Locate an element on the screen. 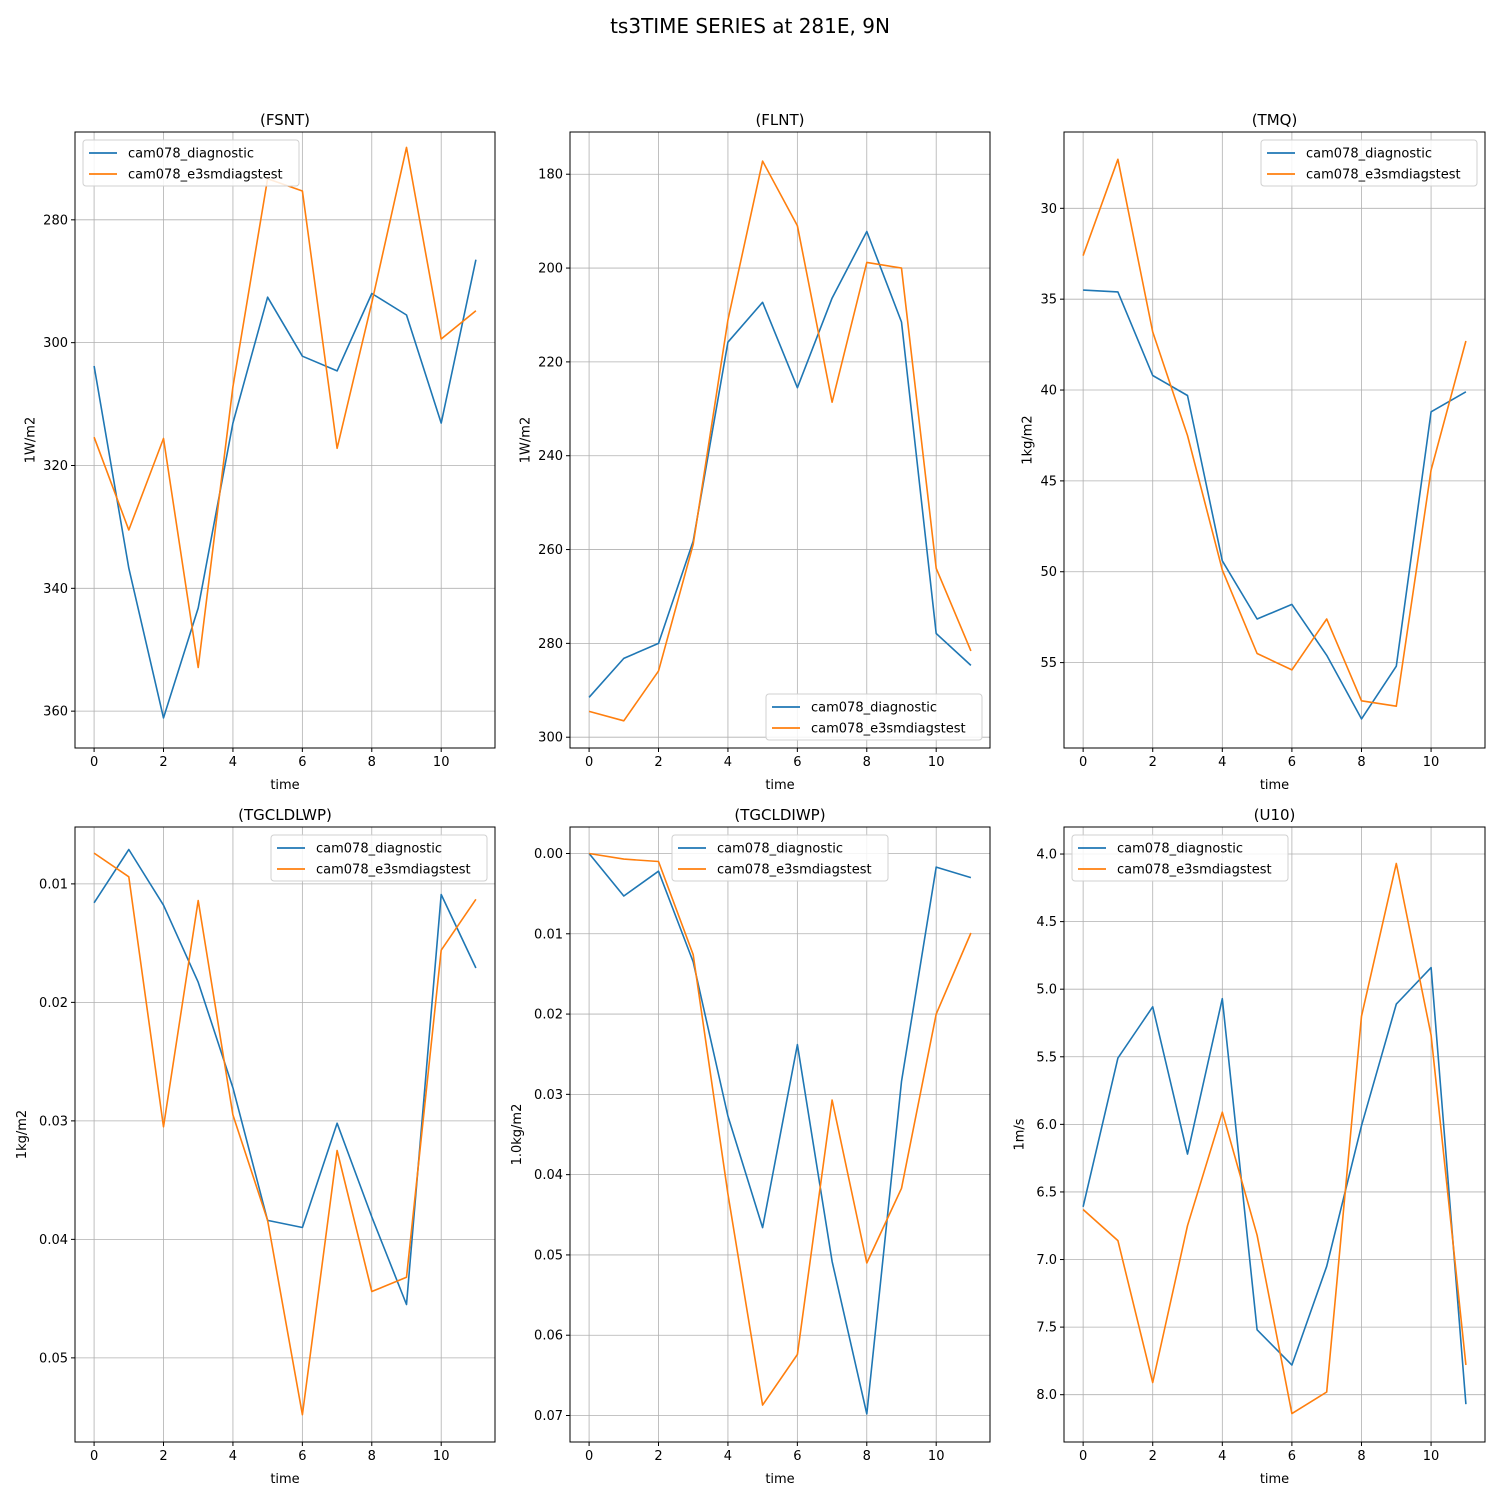 The image size is (1500, 1504). y-axis-label: 1.0kg/m2 is located at coordinates (517, 1135).